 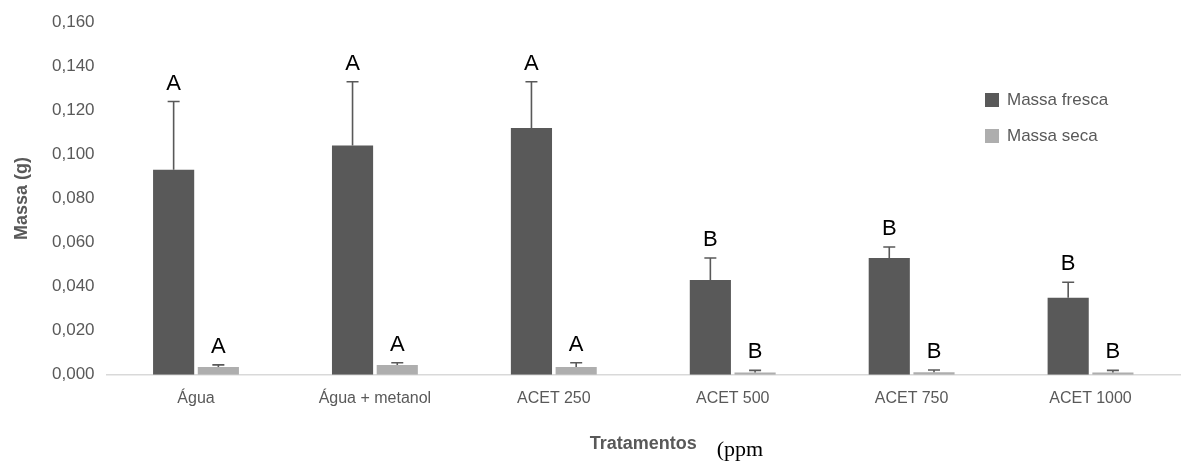 I want to click on y-tick-label: 0,060, so click(x=73, y=242).